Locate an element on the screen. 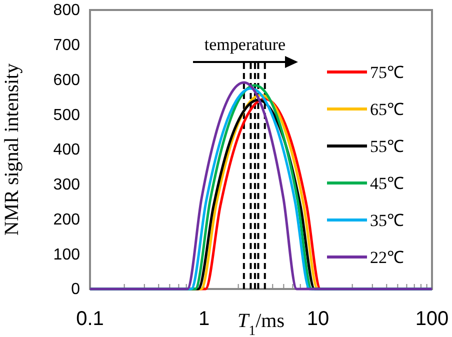 The image size is (452, 337). x-tick-label: 1 is located at coordinates (204, 319).